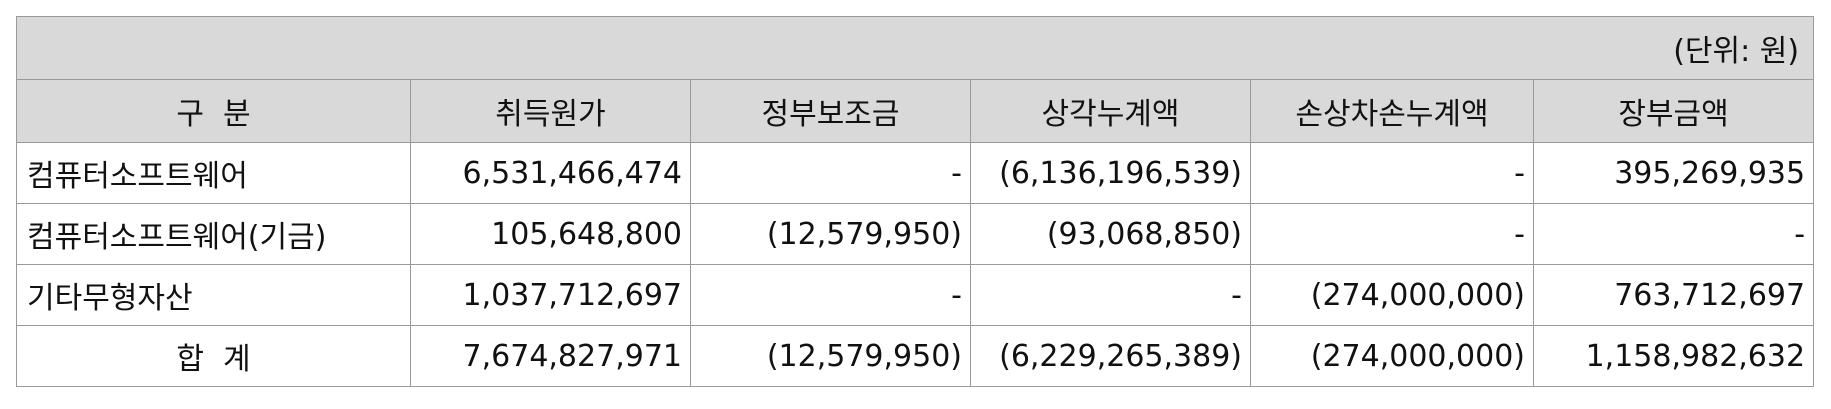 This screenshot has height=409, width=1831. What do you see at coordinates (1110, 111) in the screenshot?
I see `header-accumulated-amortization: 상각누계액` at bounding box center [1110, 111].